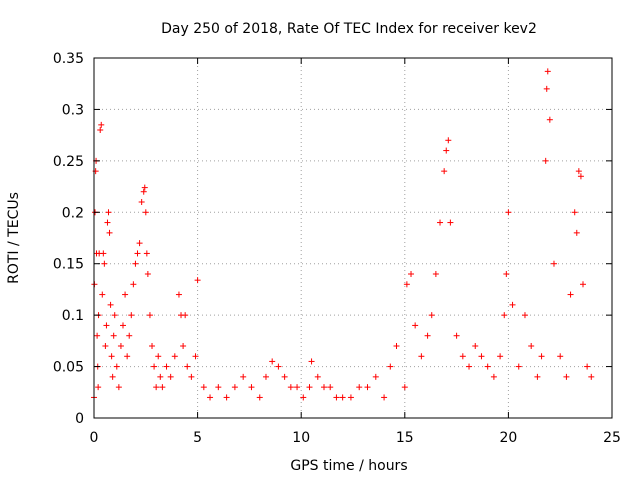 The image size is (640, 480). Describe the element at coordinates (68, 162) in the screenshot. I see `y-tick-label: 0.25` at that location.